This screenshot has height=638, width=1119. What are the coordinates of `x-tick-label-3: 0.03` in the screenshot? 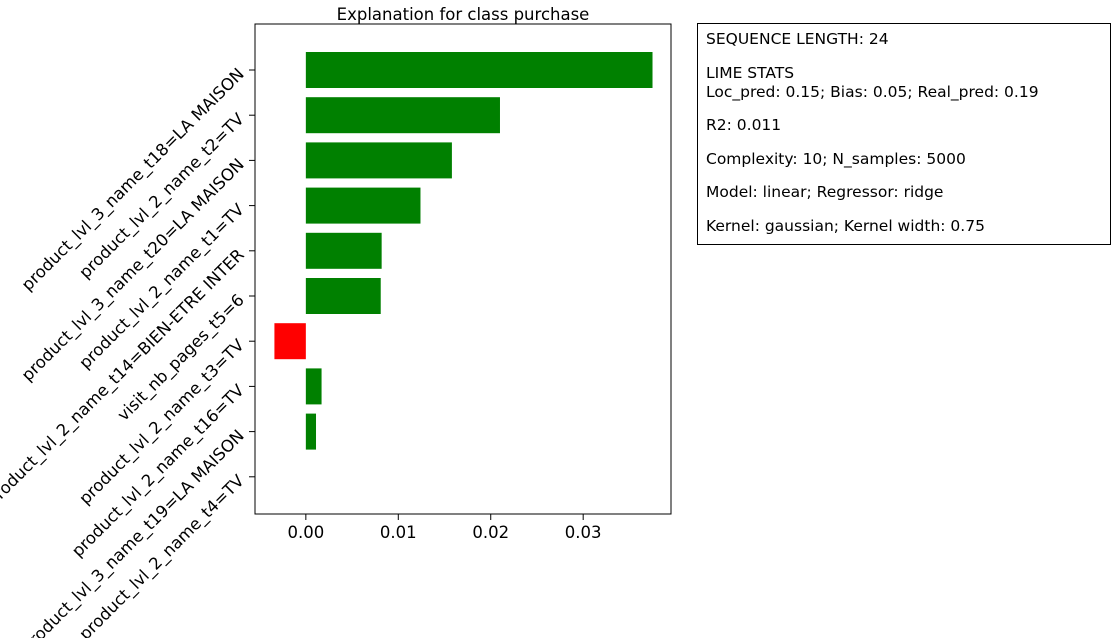 It's located at (583, 532).